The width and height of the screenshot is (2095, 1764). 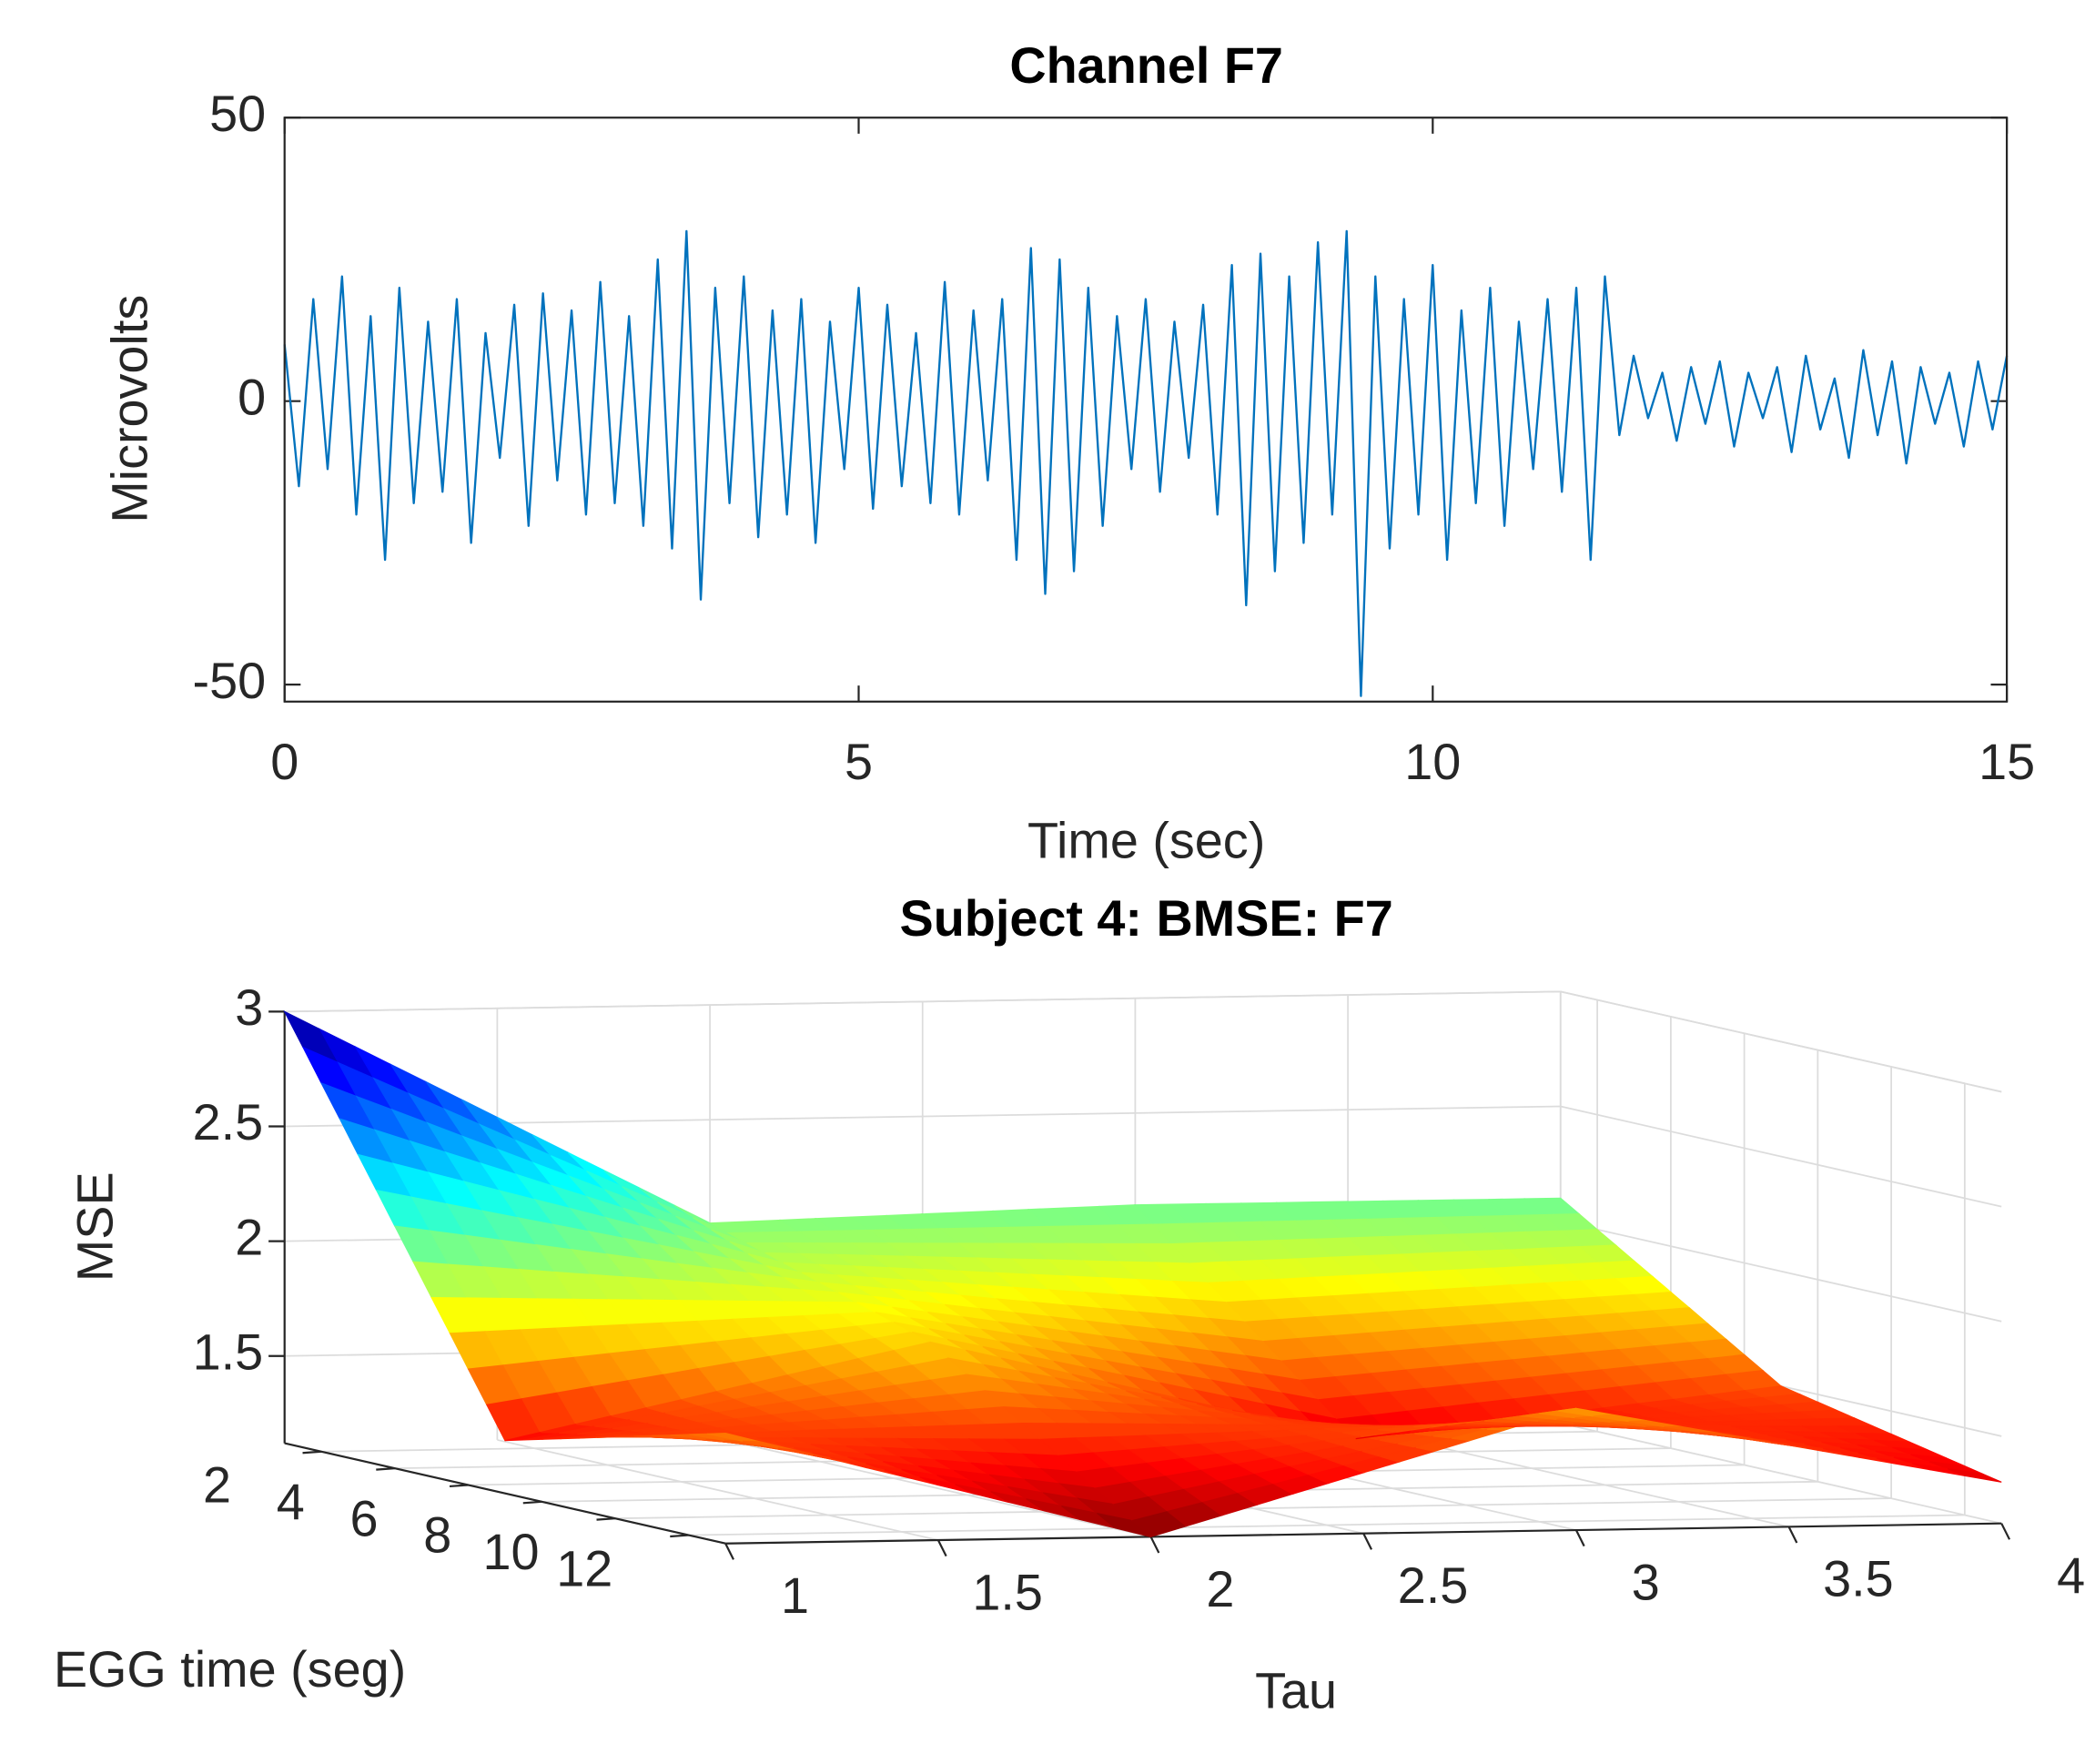 What do you see at coordinates (364, 1518) in the screenshot?
I see `y-tick-label: 6` at bounding box center [364, 1518].